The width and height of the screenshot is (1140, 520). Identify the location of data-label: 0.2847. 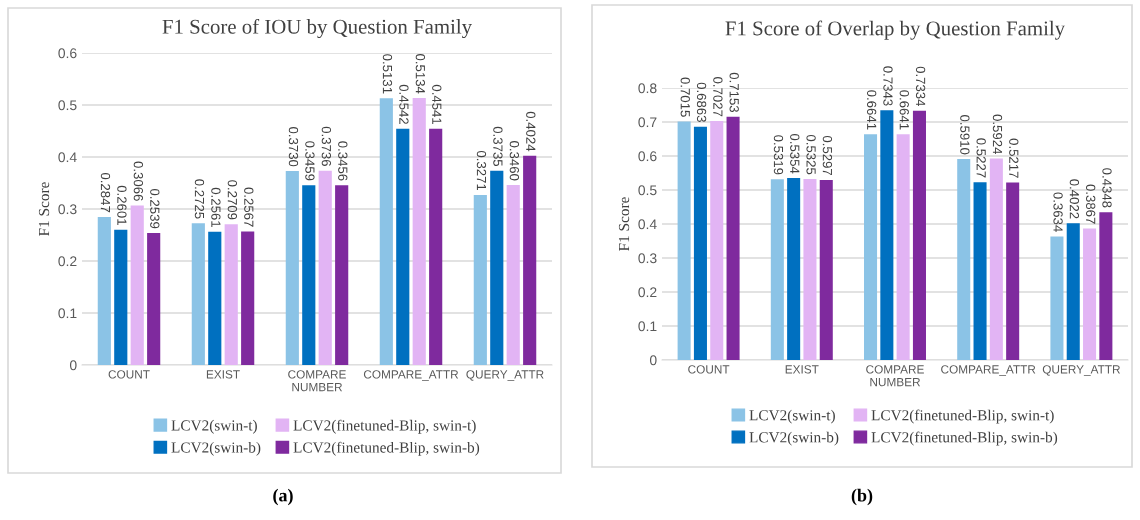
(105, 192).